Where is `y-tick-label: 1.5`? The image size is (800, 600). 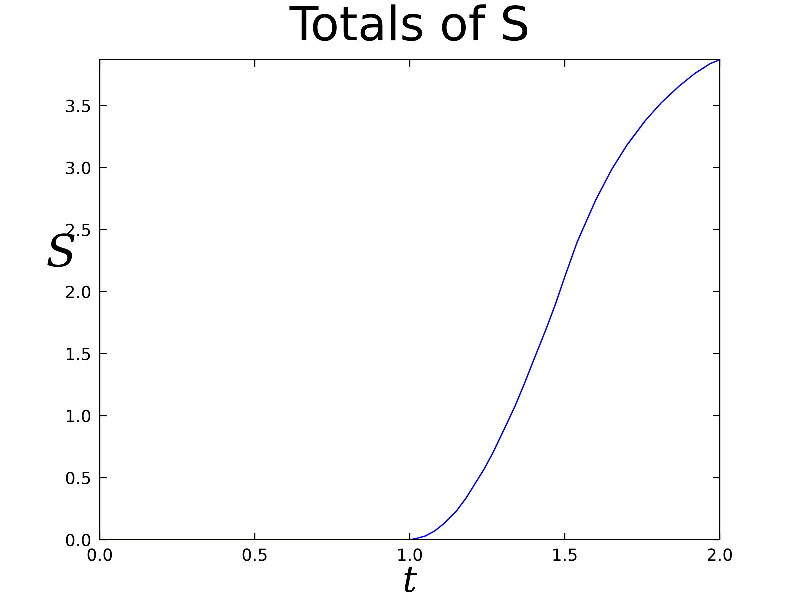
y-tick-label: 1.5 is located at coordinates (78, 354).